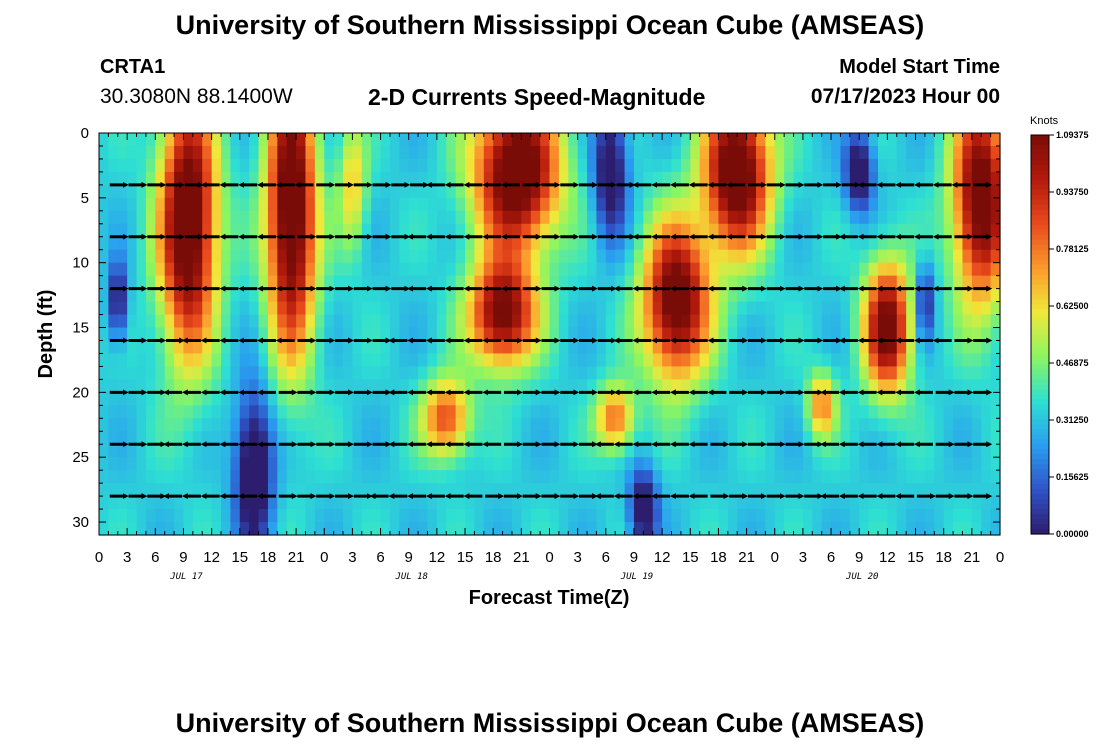 Image resolution: width=1100 pixels, height=750 pixels. I want to click on x-tick-label: 15, so click(465, 557).